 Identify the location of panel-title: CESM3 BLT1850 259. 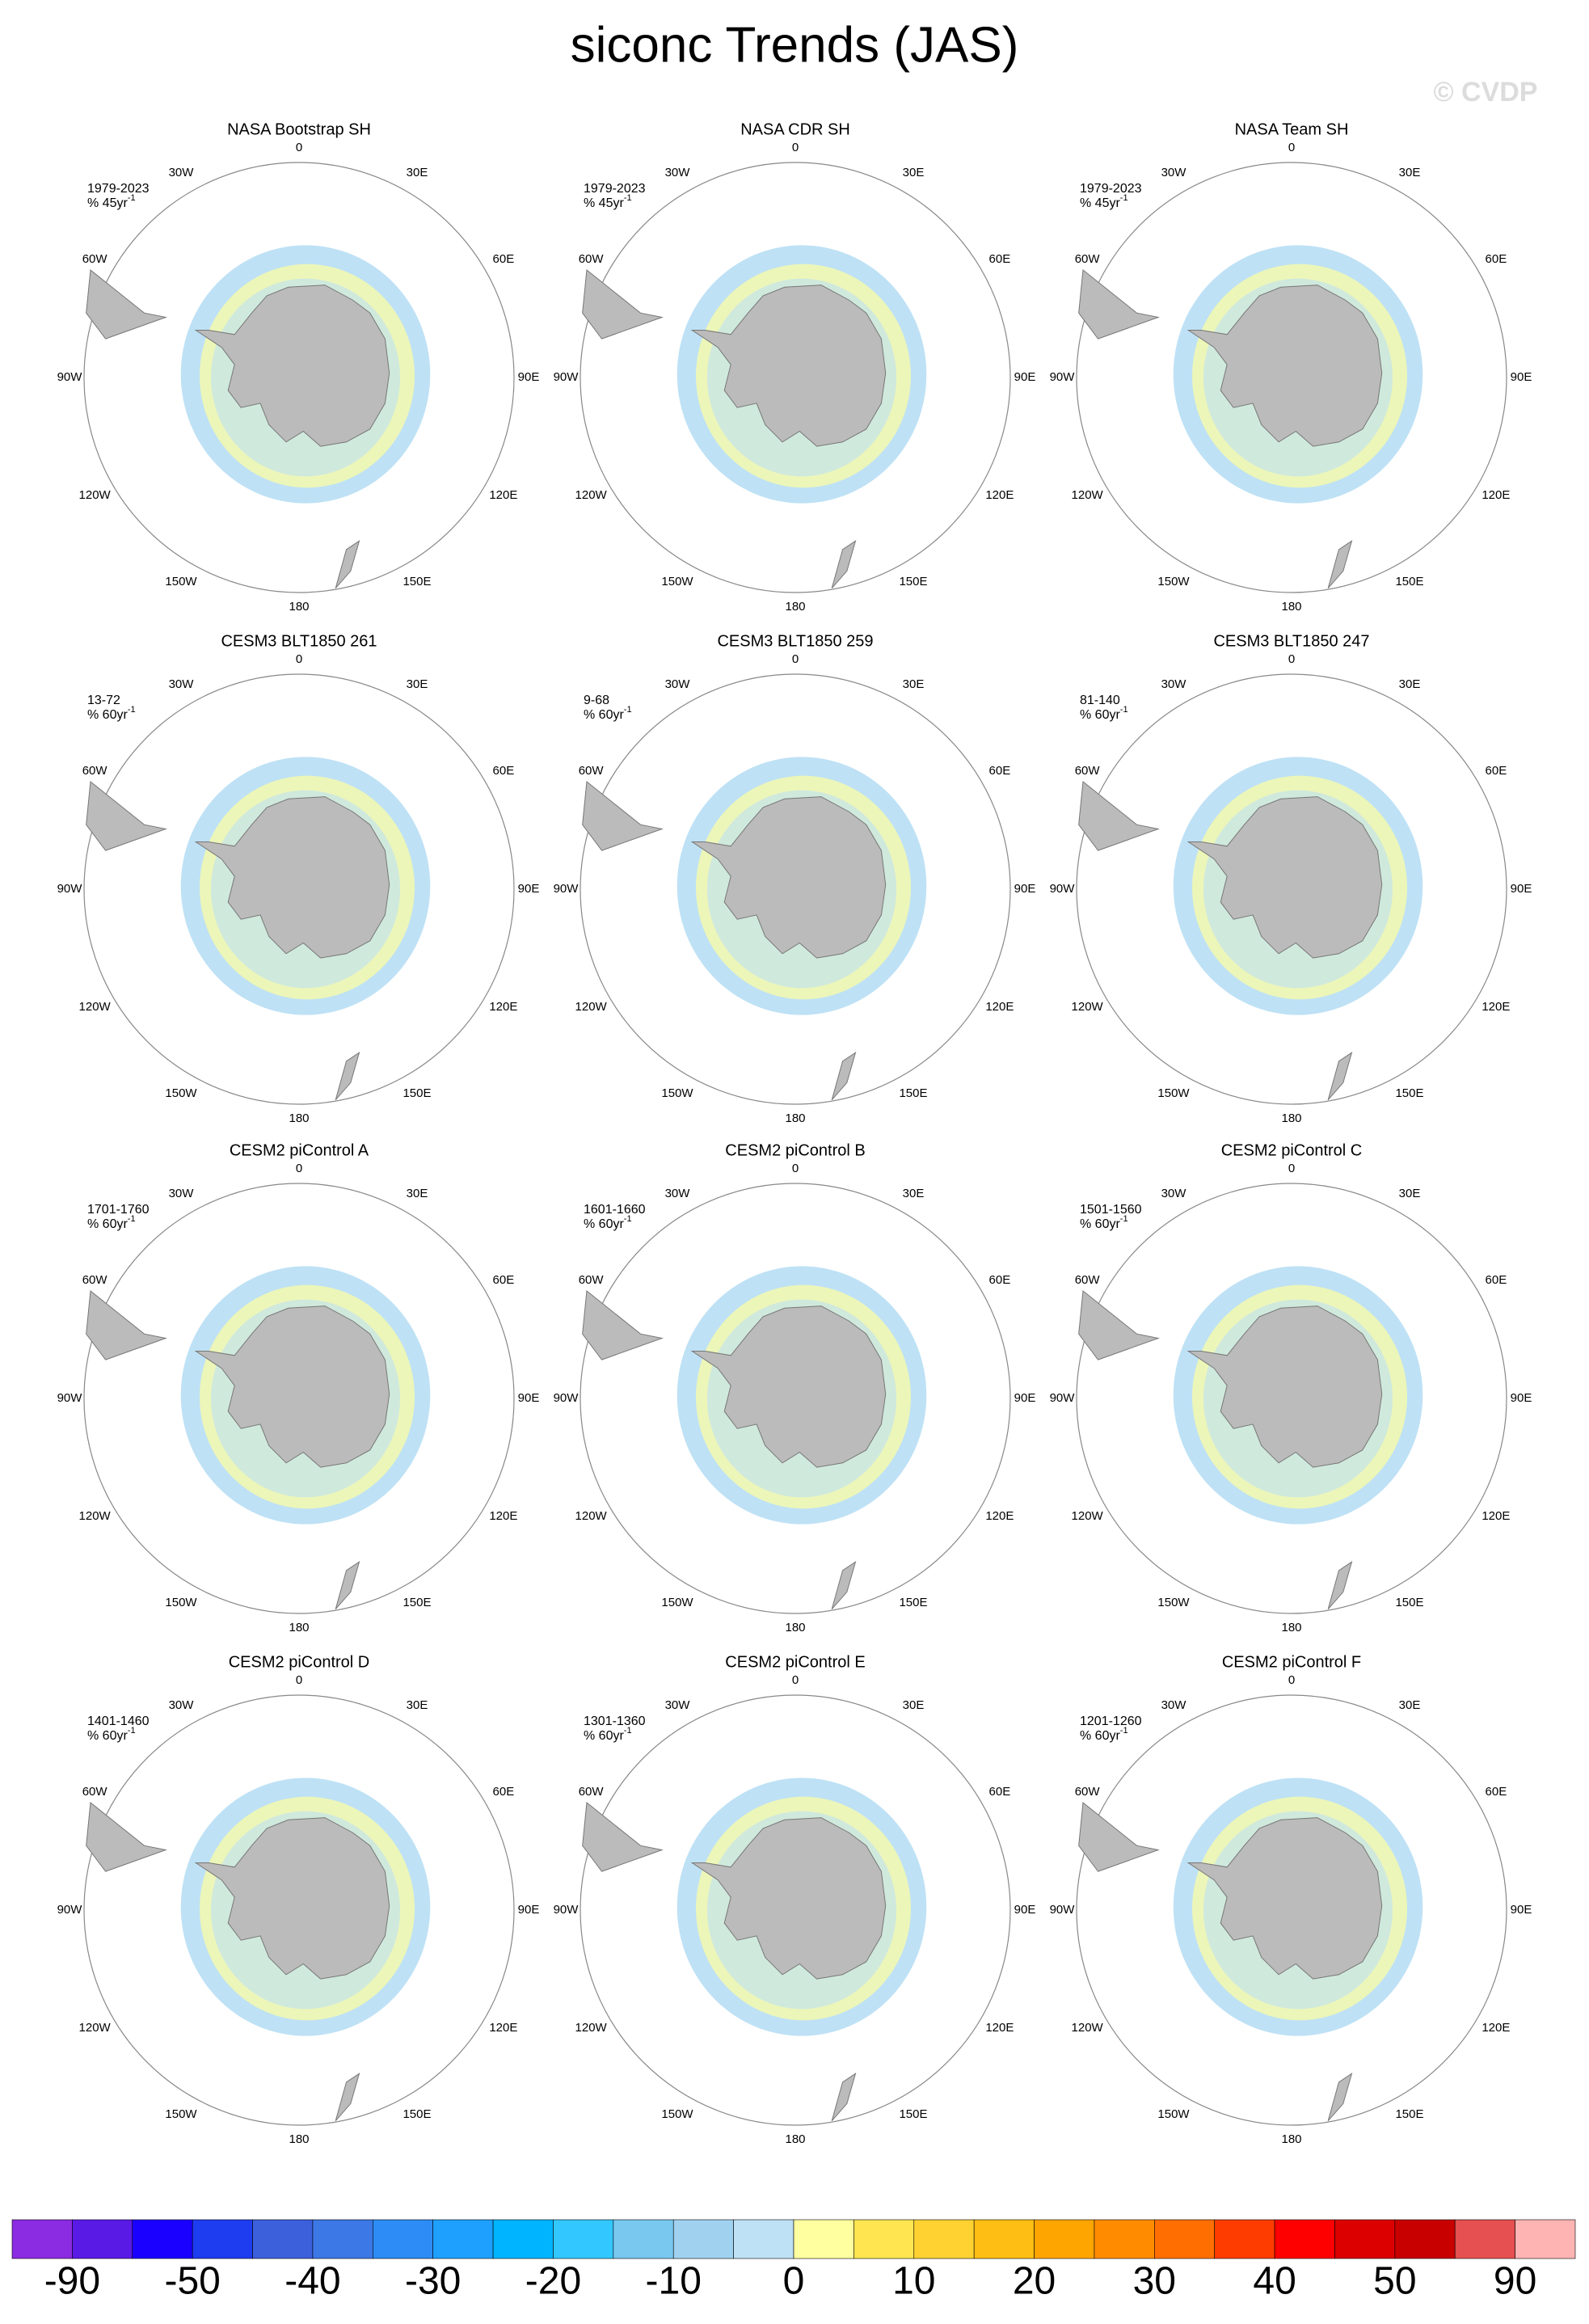
(795, 641).